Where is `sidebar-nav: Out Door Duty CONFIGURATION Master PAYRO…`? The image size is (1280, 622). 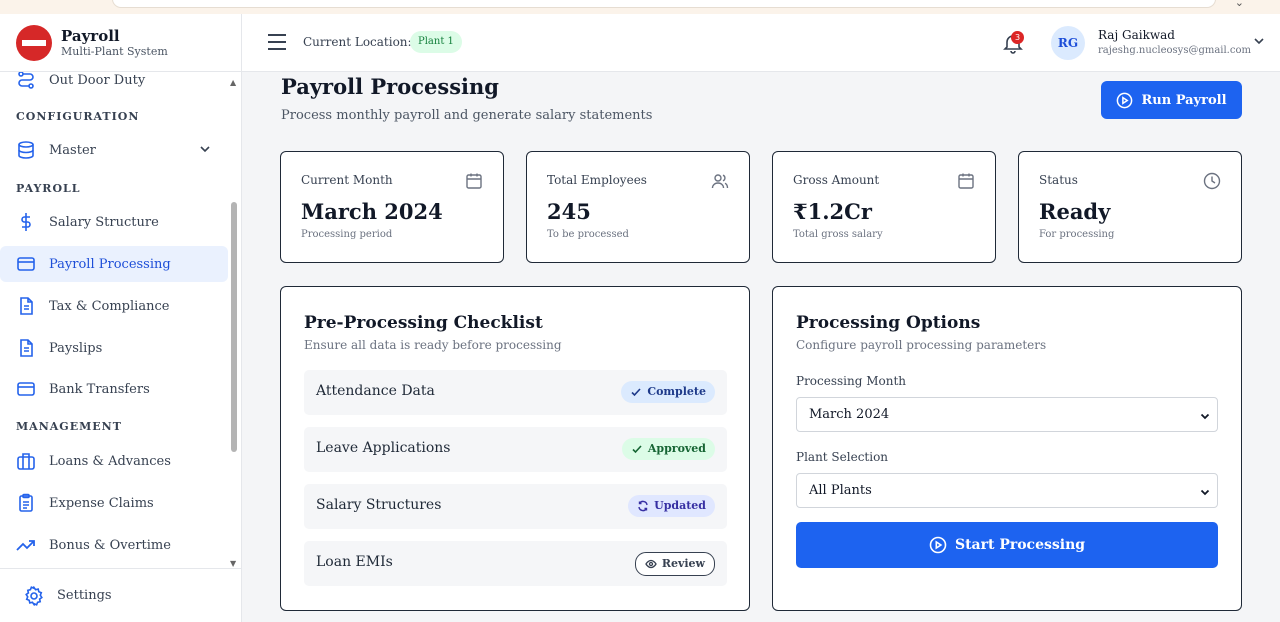 sidebar-nav: Out Door Duty CONFIGURATION Master PAYRO… is located at coordinates (116, 320).